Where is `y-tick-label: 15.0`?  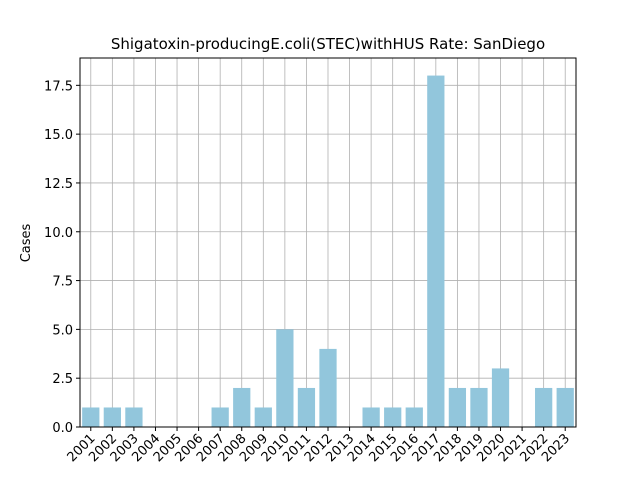
y-tick-label: 15.0 is located at coordinates (58, 135).